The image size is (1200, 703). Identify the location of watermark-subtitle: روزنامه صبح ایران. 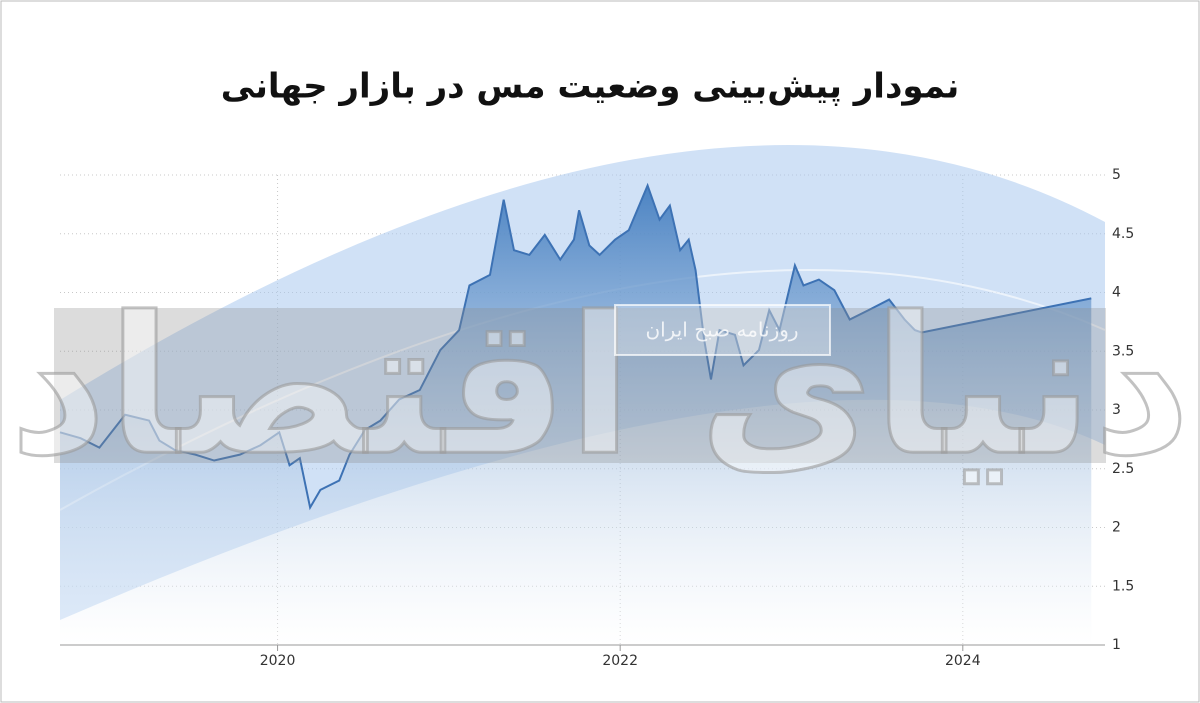
(721, 330).